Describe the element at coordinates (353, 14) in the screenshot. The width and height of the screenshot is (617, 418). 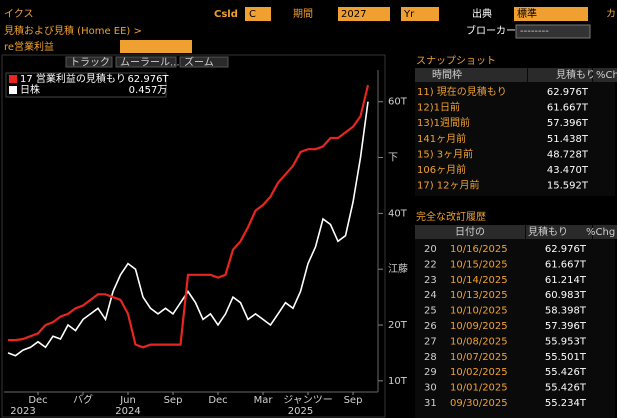
I see `period-value: 2027` at that location.